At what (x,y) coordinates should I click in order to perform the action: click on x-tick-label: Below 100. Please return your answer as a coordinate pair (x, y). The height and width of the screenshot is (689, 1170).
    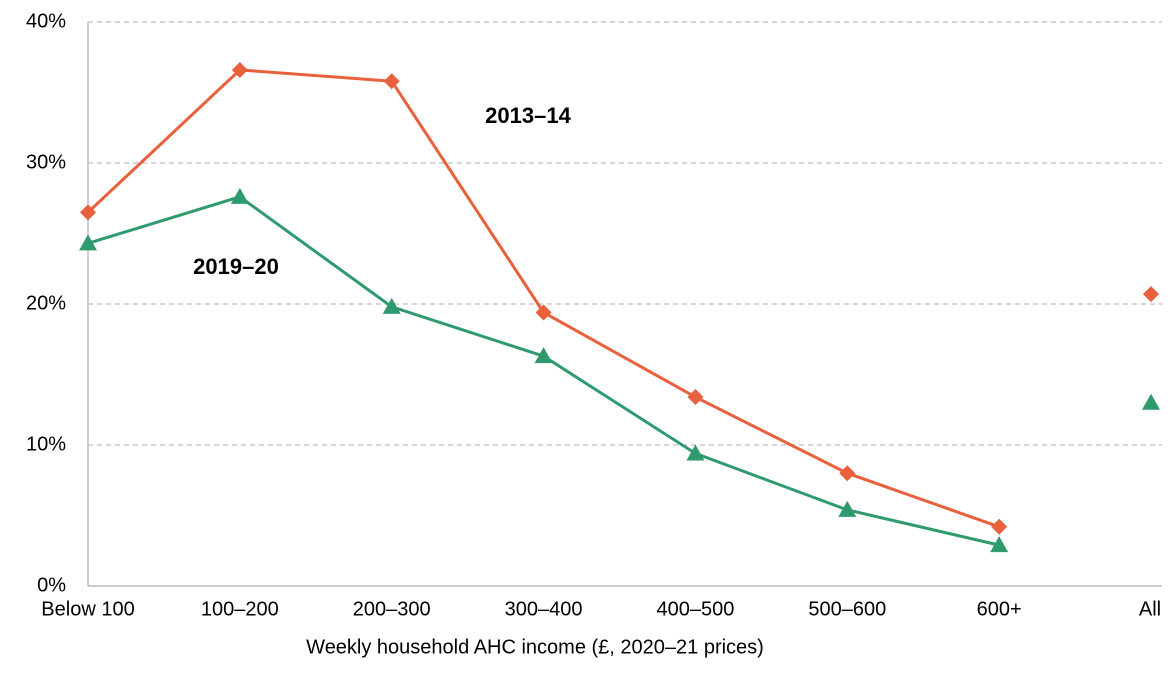
    Looking at the image, I should click on (87, 609).